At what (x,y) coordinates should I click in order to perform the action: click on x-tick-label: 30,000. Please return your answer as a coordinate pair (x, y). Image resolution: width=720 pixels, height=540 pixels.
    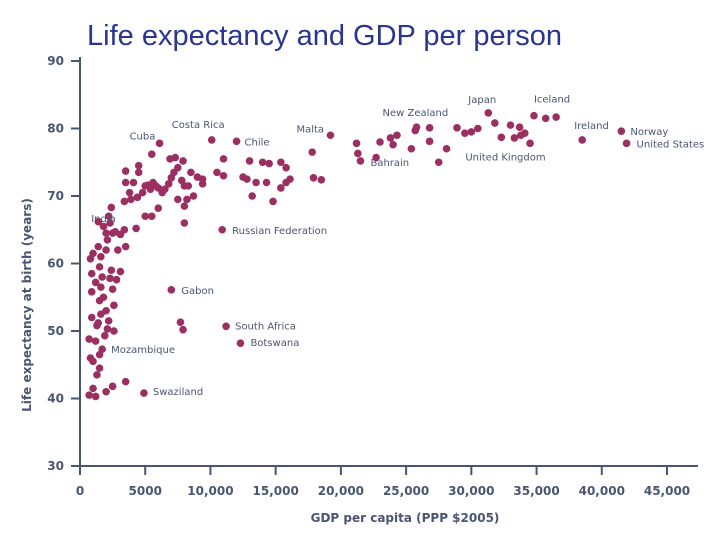
    Looking at the image, I should click on (471, 491).